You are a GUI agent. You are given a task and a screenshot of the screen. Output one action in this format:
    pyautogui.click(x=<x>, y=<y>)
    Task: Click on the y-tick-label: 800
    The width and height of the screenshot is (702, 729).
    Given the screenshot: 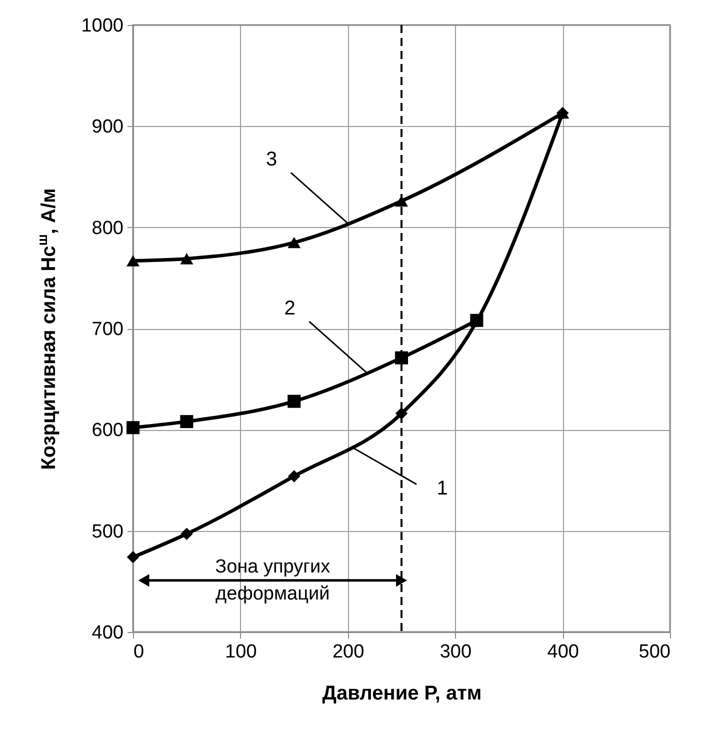 What is the action you would take?
    pyautogui.click(x=108, y=228)
    